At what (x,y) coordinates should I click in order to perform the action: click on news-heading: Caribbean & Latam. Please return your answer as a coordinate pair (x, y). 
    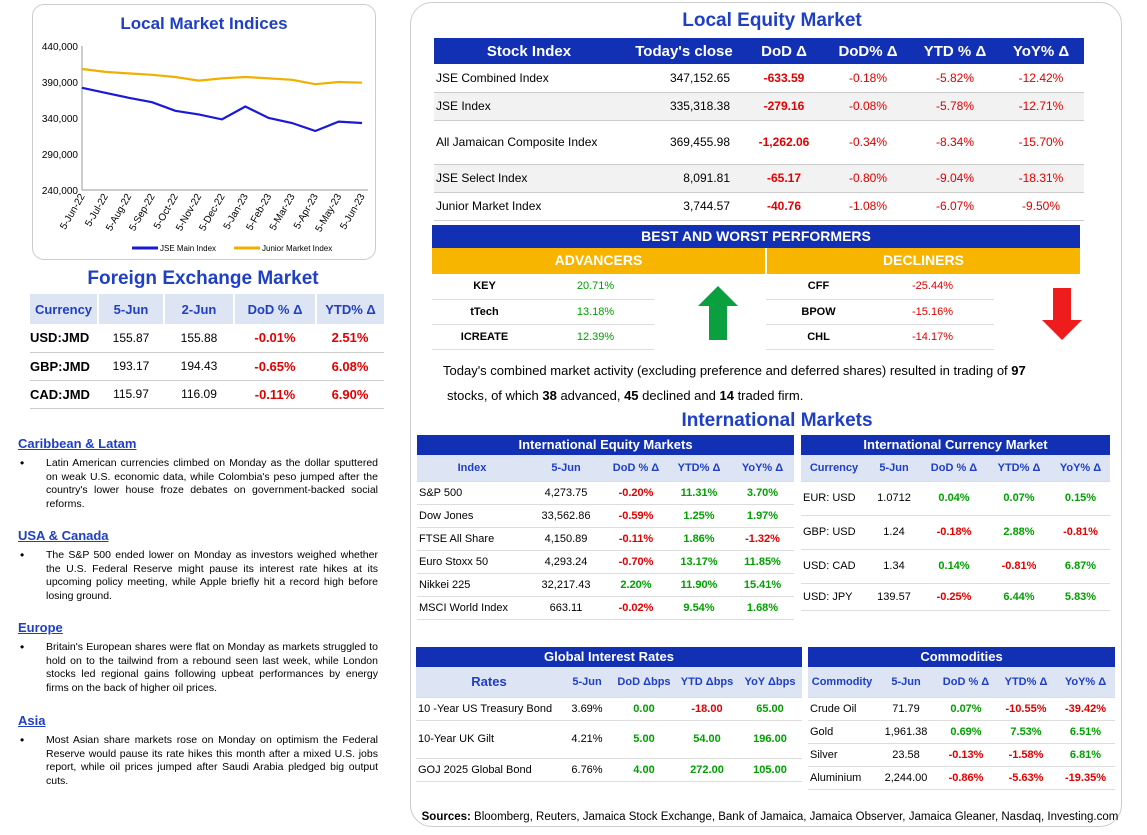
    Looking at the image, I should click on (77, 443).